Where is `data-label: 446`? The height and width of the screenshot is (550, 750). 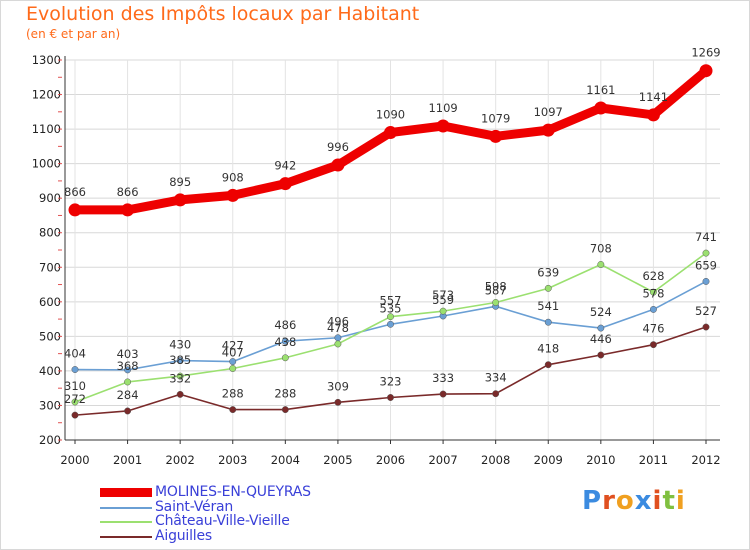 data-label: 446 is located at coordinates (601, 339).